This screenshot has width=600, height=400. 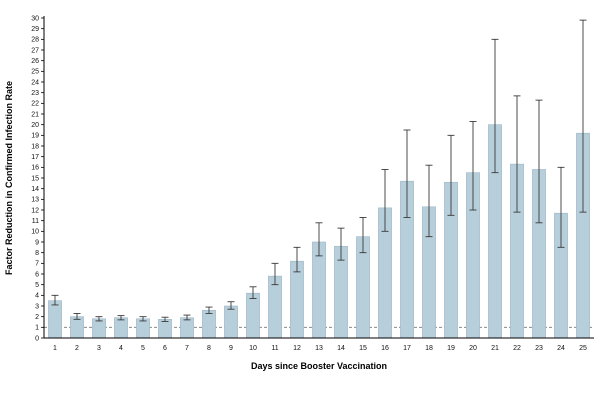 What do you see at coordinates (274, 348) in the screenshot?
I see `x-tick-label: 11` at bounding box center [274, 348].